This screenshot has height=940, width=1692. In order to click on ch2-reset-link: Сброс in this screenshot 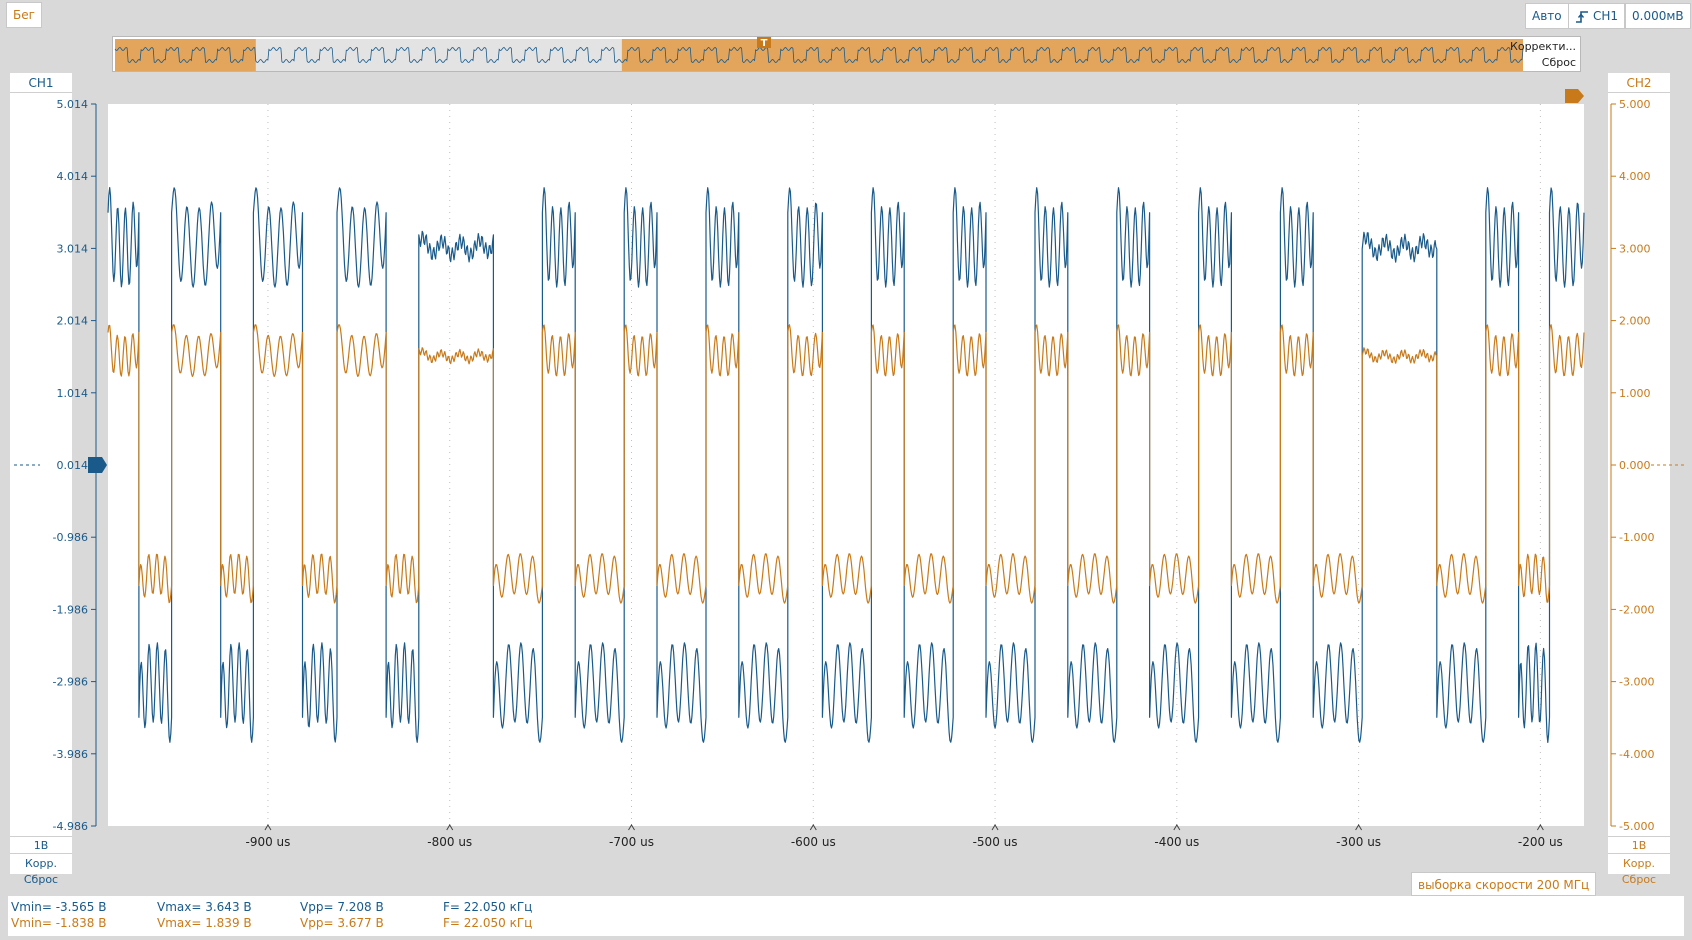, I will do `click(1639, 879)`.